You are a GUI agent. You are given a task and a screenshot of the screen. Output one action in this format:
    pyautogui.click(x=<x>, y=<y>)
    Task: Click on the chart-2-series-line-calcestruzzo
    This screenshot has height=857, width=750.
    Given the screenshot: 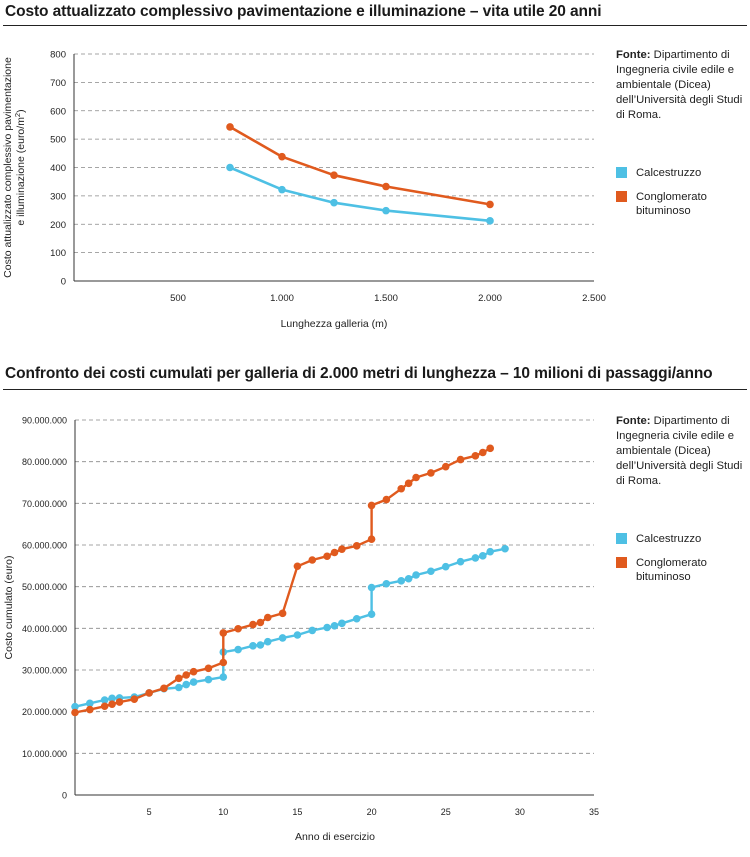 What is the action you would take?
    pyautogui.click(x=290, y=627)
    